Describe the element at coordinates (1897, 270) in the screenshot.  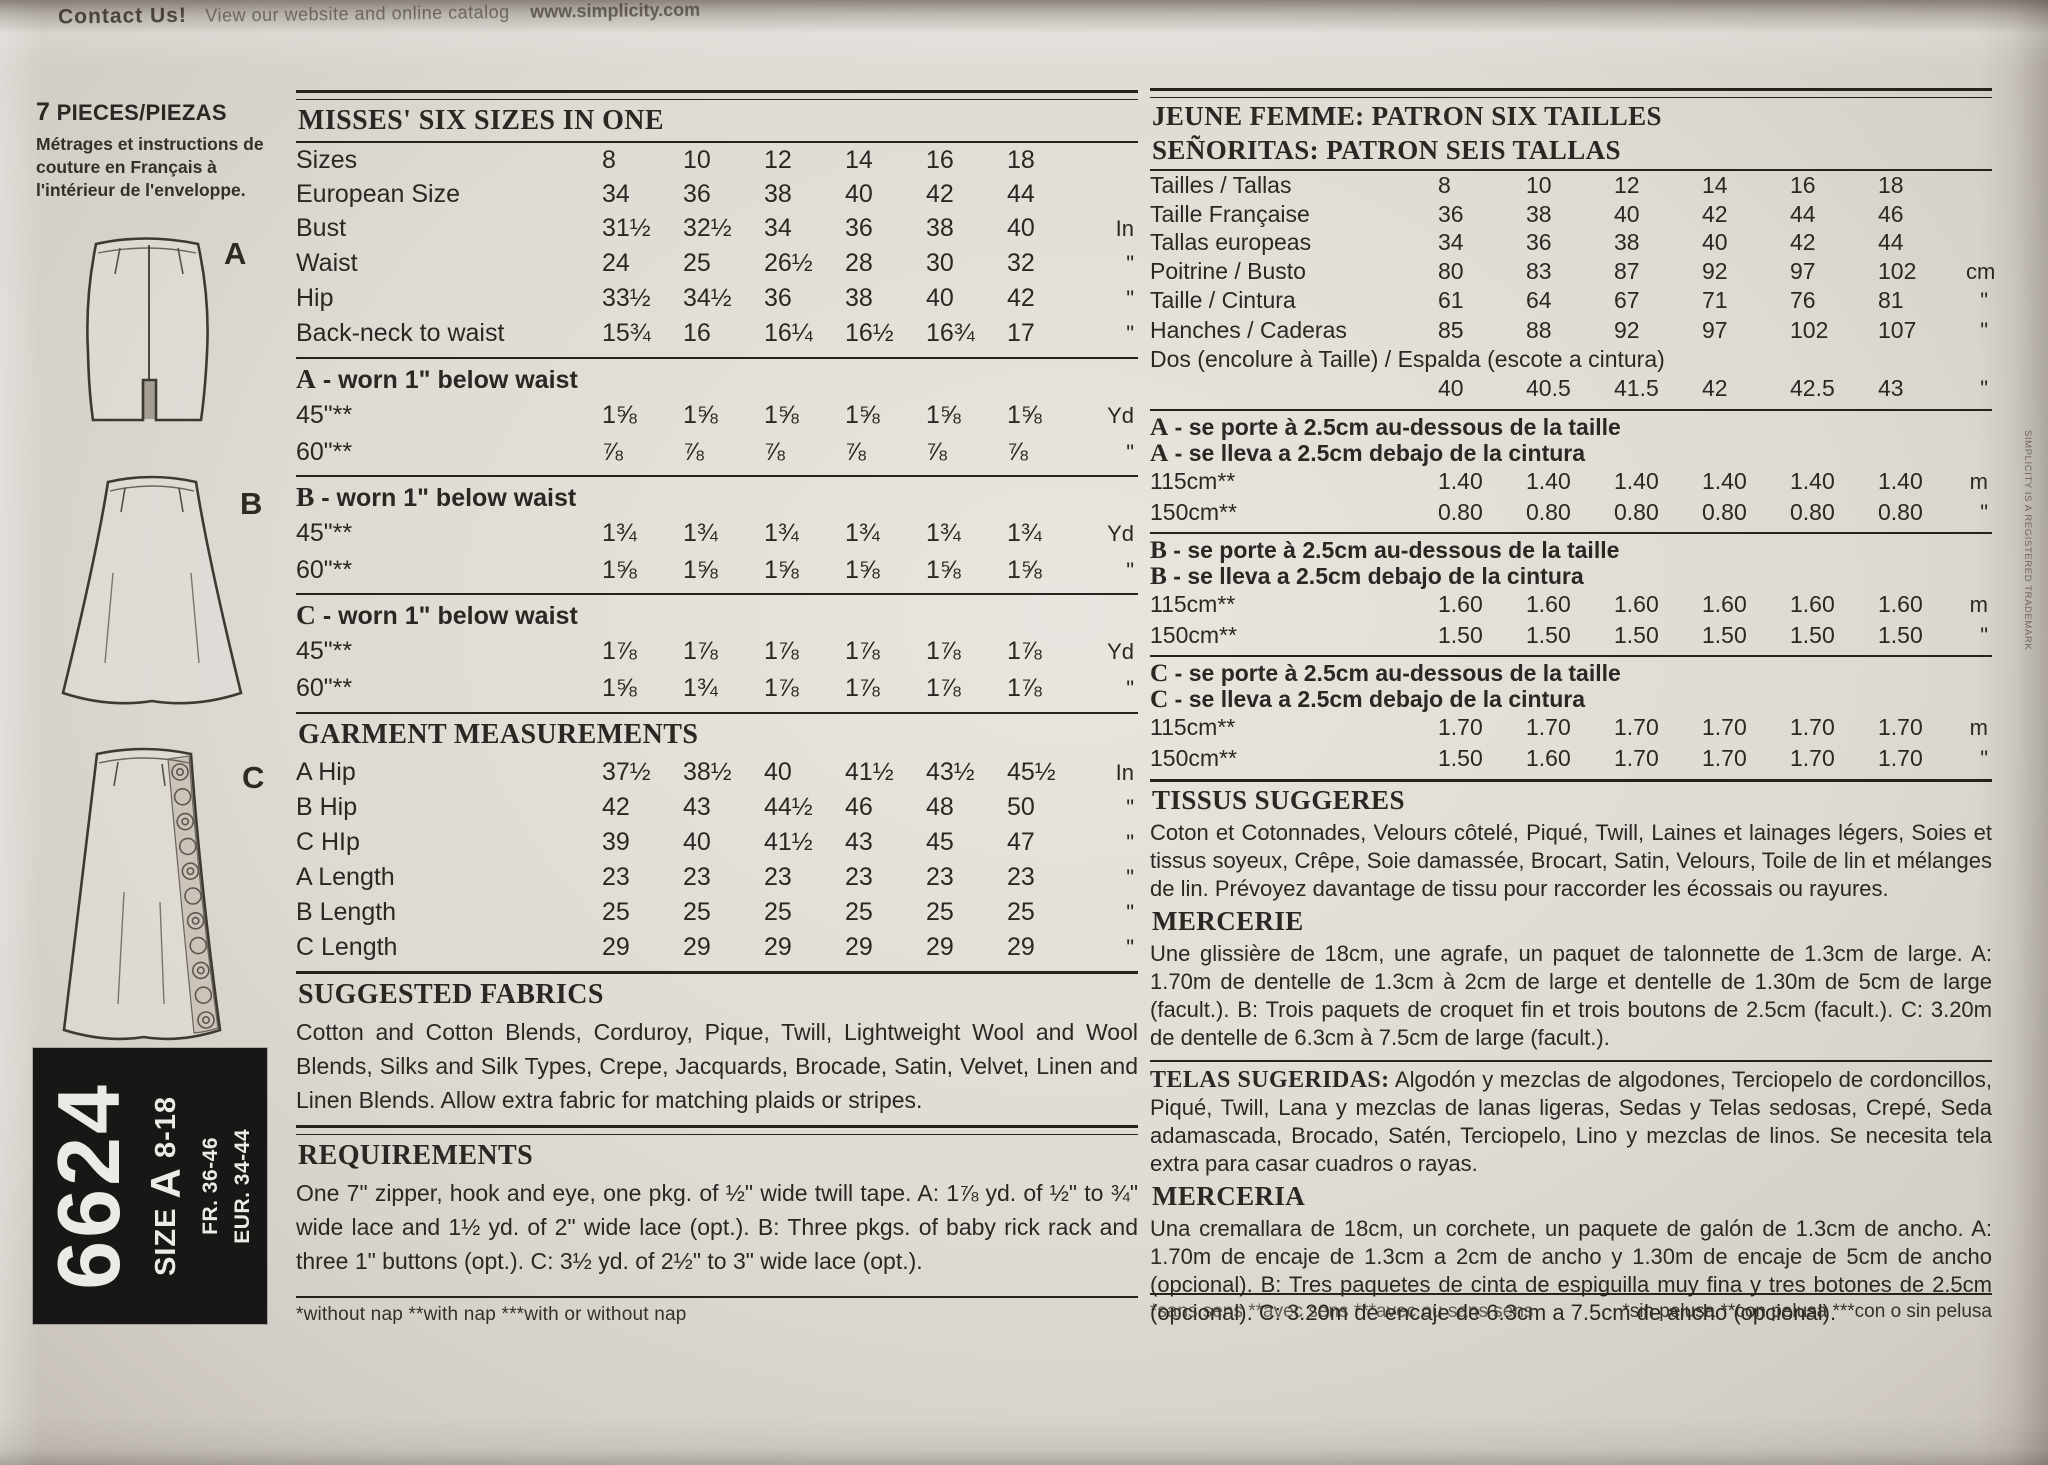
I see `cell-value: 102` at that location.